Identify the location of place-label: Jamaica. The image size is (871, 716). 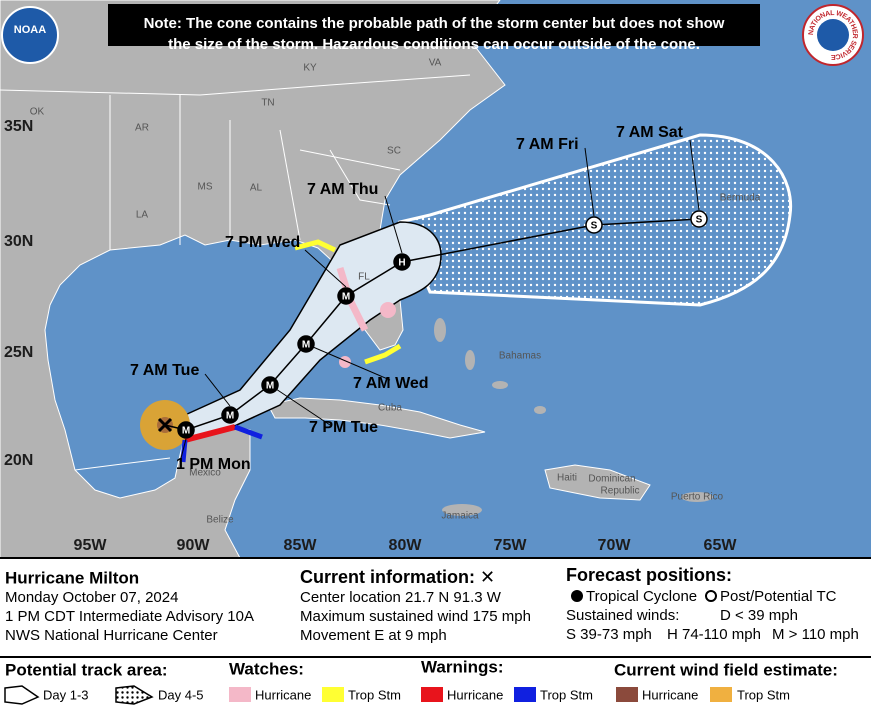
(460, 516).